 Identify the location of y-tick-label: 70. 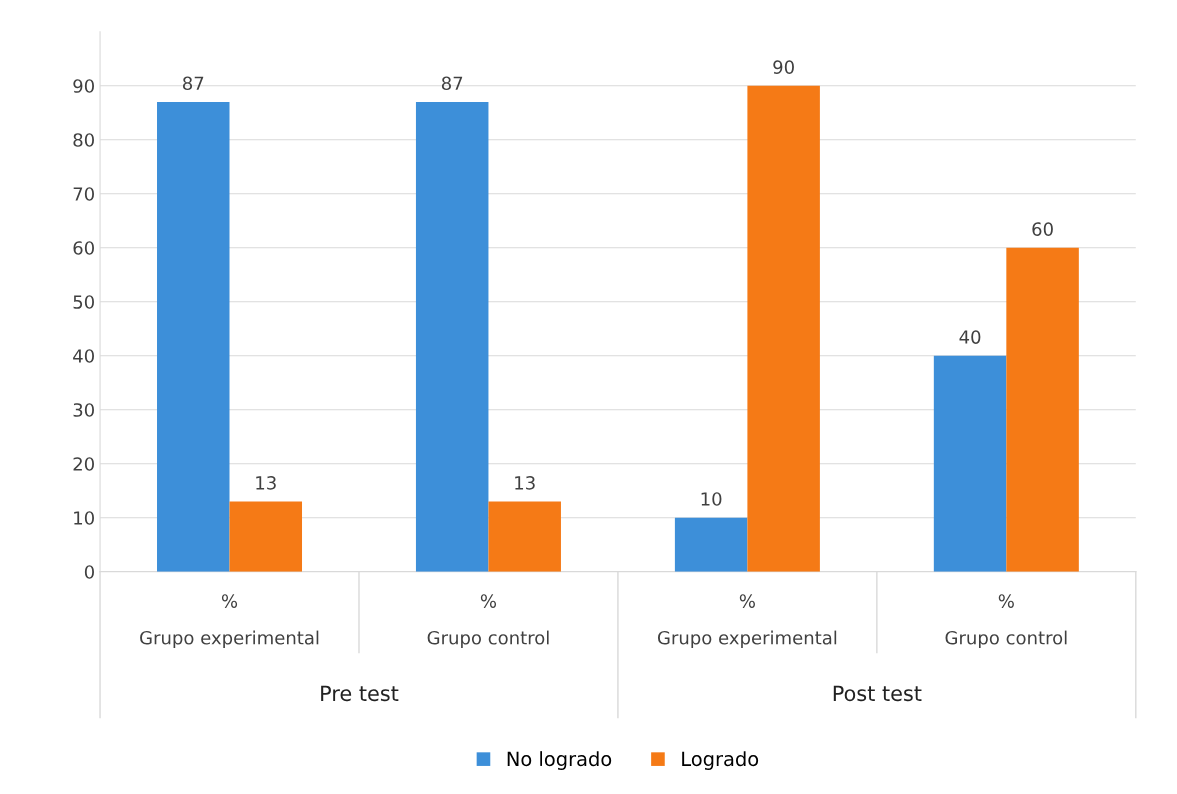
(83, 194).